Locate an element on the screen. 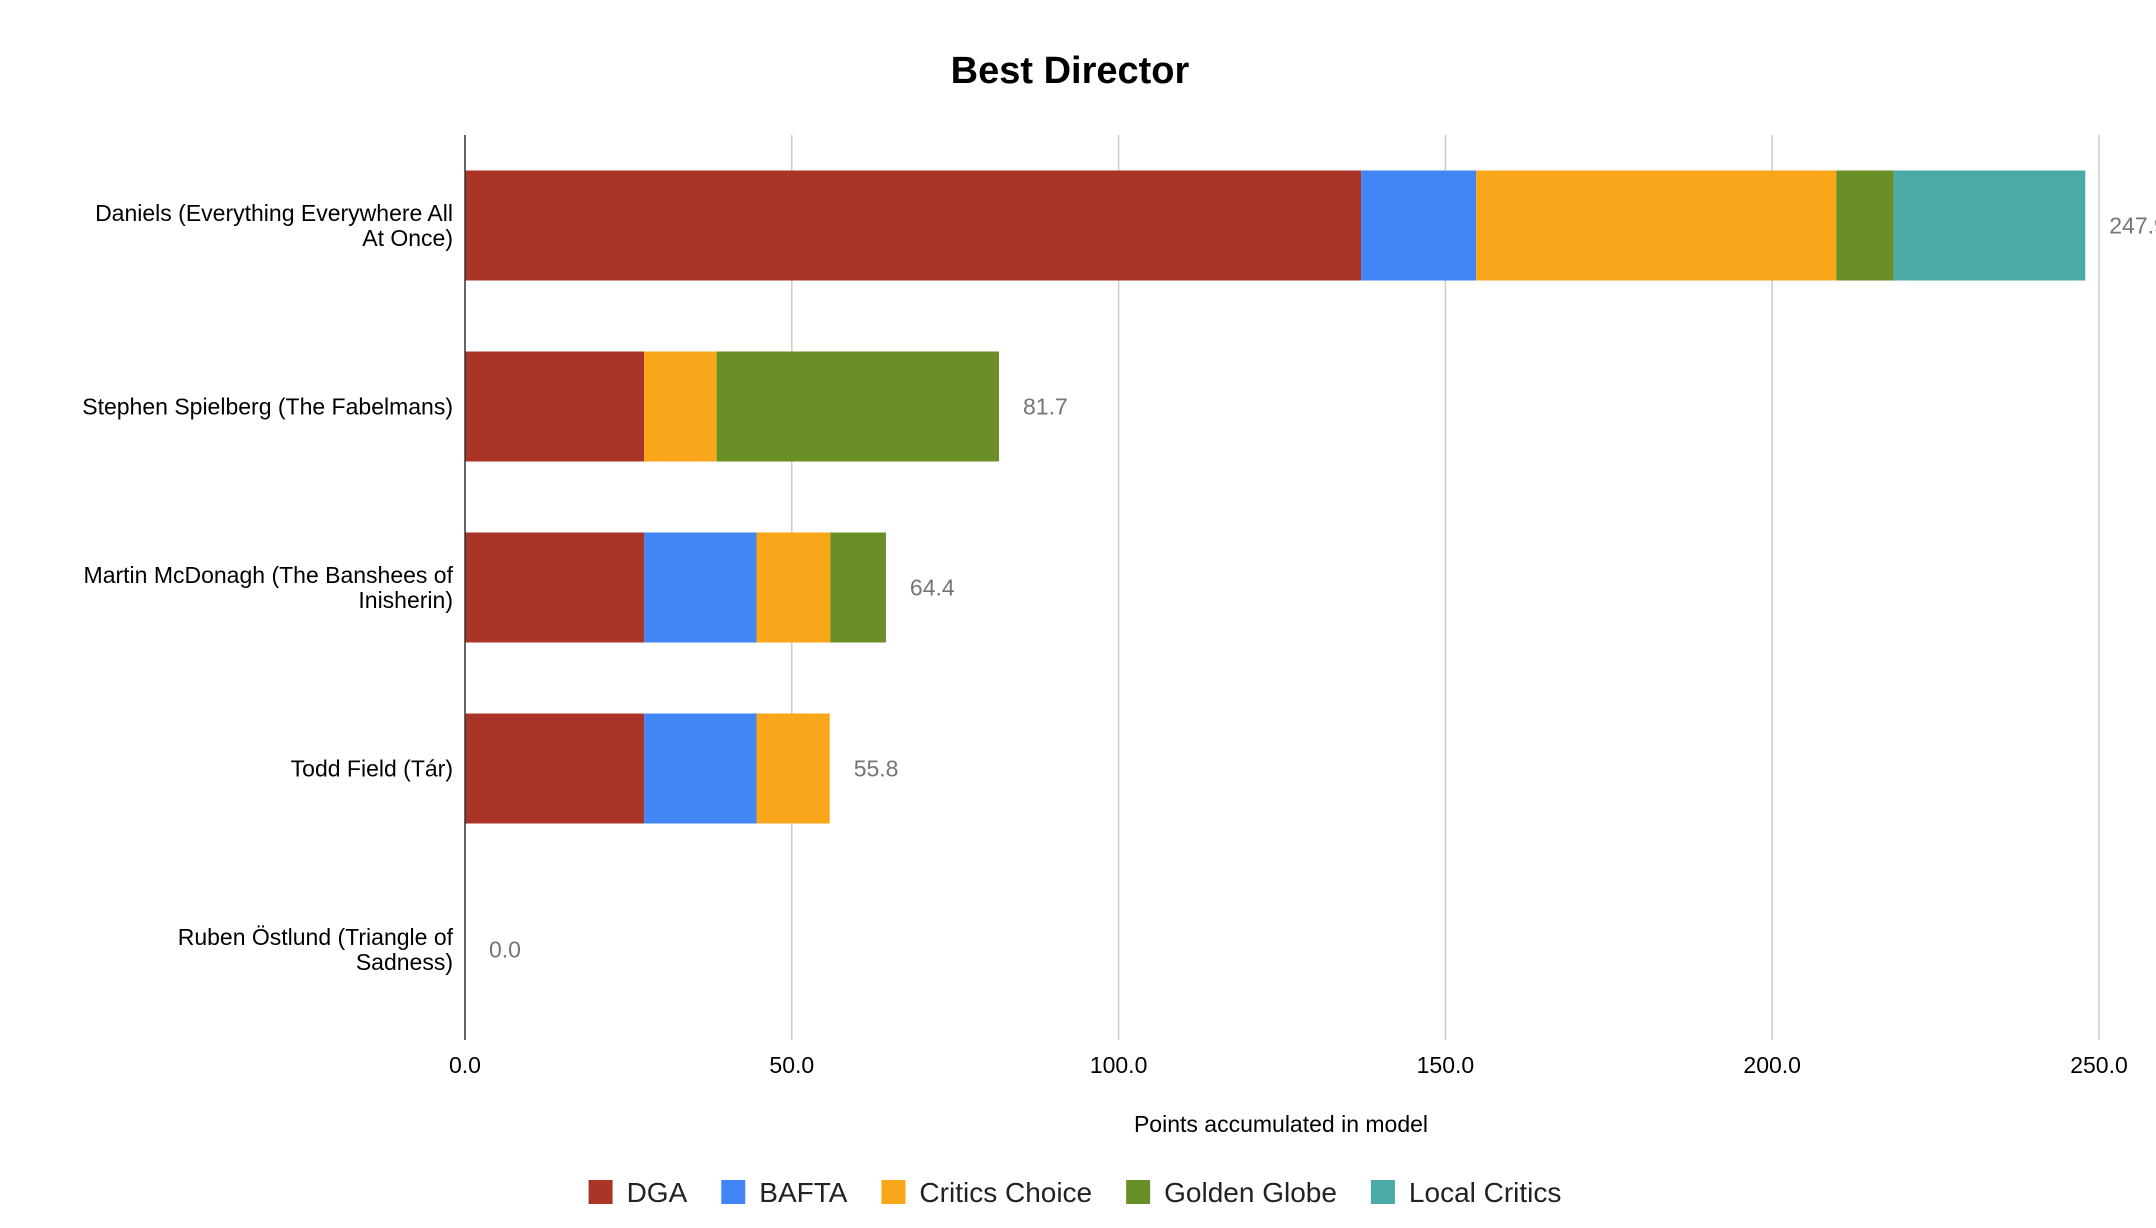 This screenshot has height=1228, width=2156. bar-total-label: 0.0 is located at coordinates (505, 950).